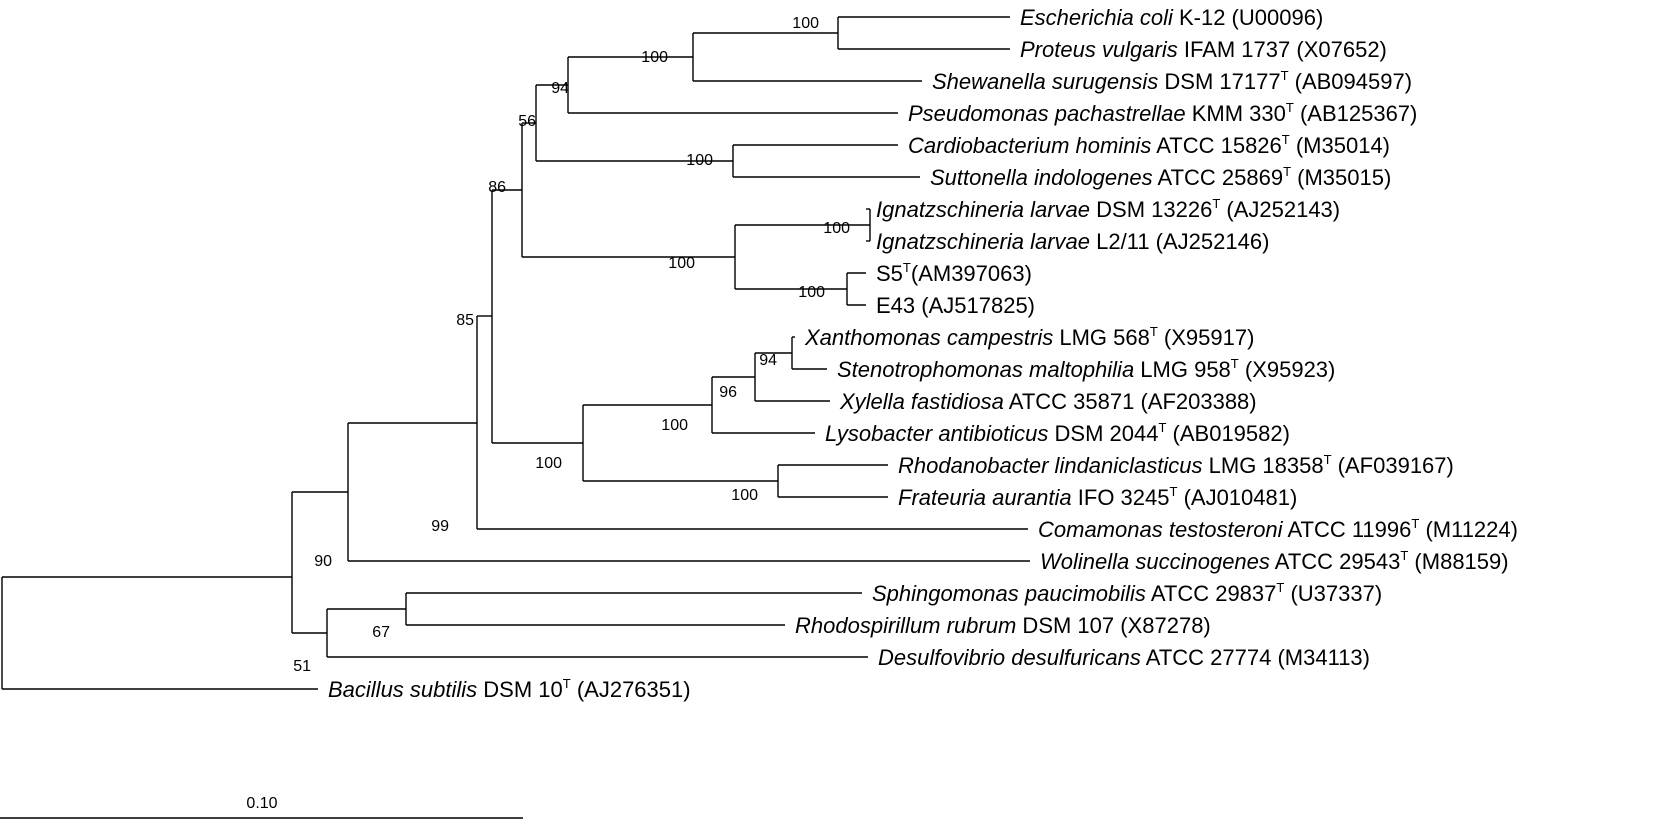 Image resolution: width=1657 pixels, height=825 pixels. Describe the element at coordinates (440, 526) in the screenshot. I see `bootstrap-value: 99` at that location.